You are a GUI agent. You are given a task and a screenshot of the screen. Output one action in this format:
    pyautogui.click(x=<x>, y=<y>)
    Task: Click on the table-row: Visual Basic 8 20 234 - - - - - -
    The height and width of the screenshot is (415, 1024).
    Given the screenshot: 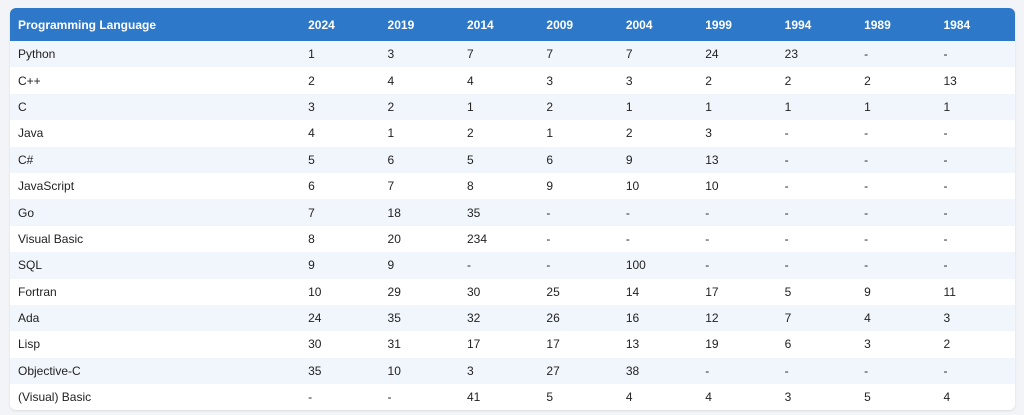 What is the action you would take?
    pyautogui.click(x=512, y=239)
    